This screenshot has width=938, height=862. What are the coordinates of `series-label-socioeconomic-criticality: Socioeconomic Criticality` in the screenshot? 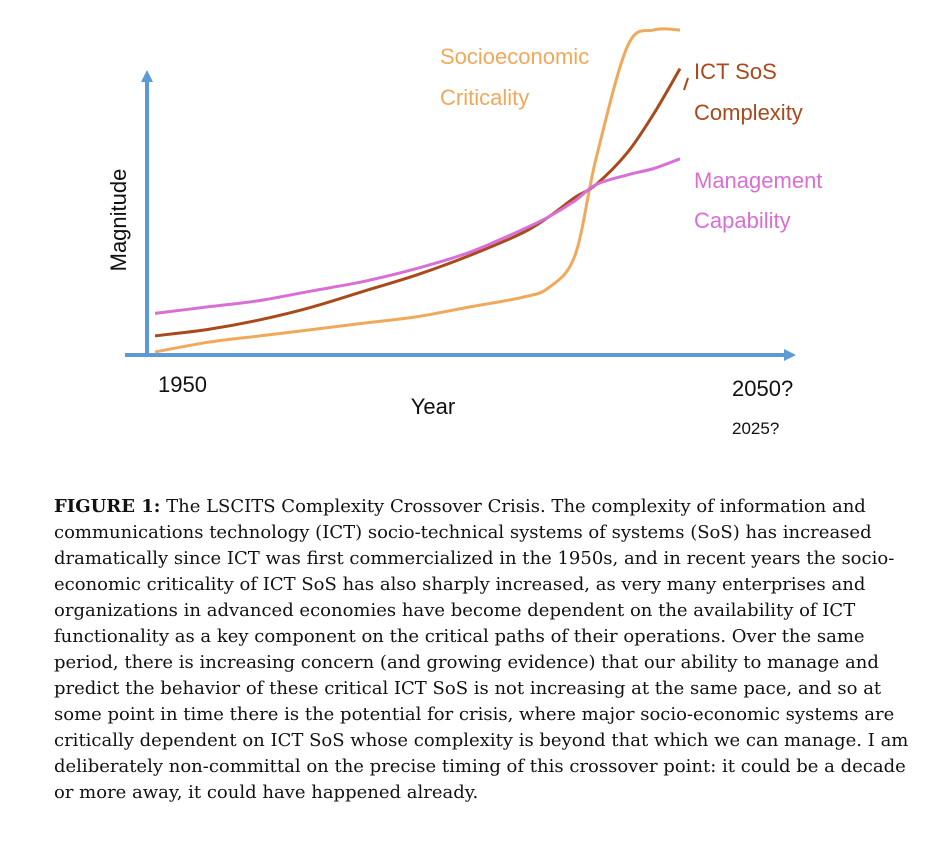 It's located at (517, 77).